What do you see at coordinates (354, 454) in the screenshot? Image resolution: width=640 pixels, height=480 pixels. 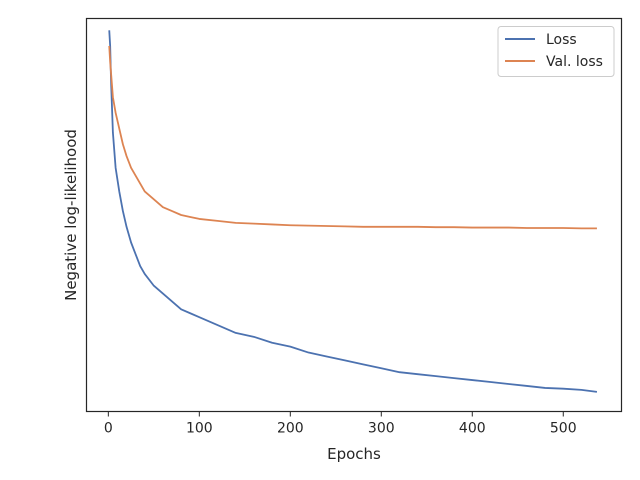 I see `x-axis-label: Epochs` at bounding box center [354, 454].